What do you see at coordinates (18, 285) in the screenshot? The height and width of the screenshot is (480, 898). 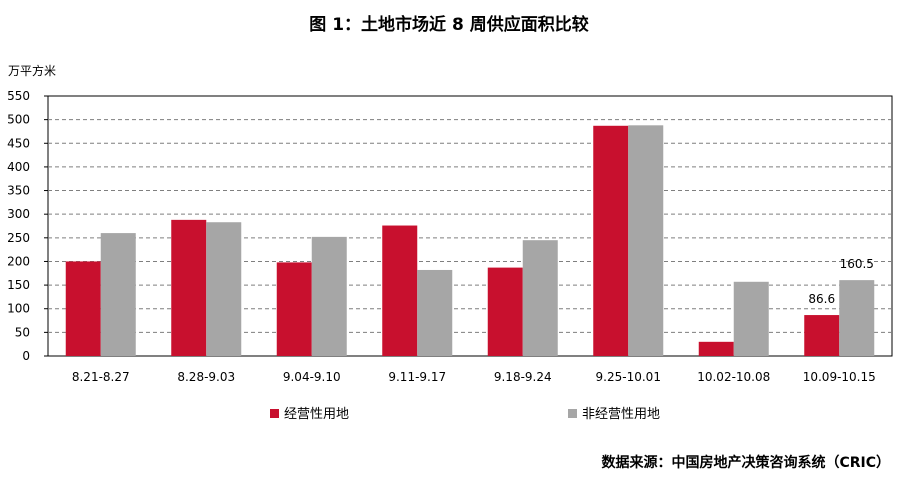 I see `y-tick-label: 150` at bounding box center [18, 285].